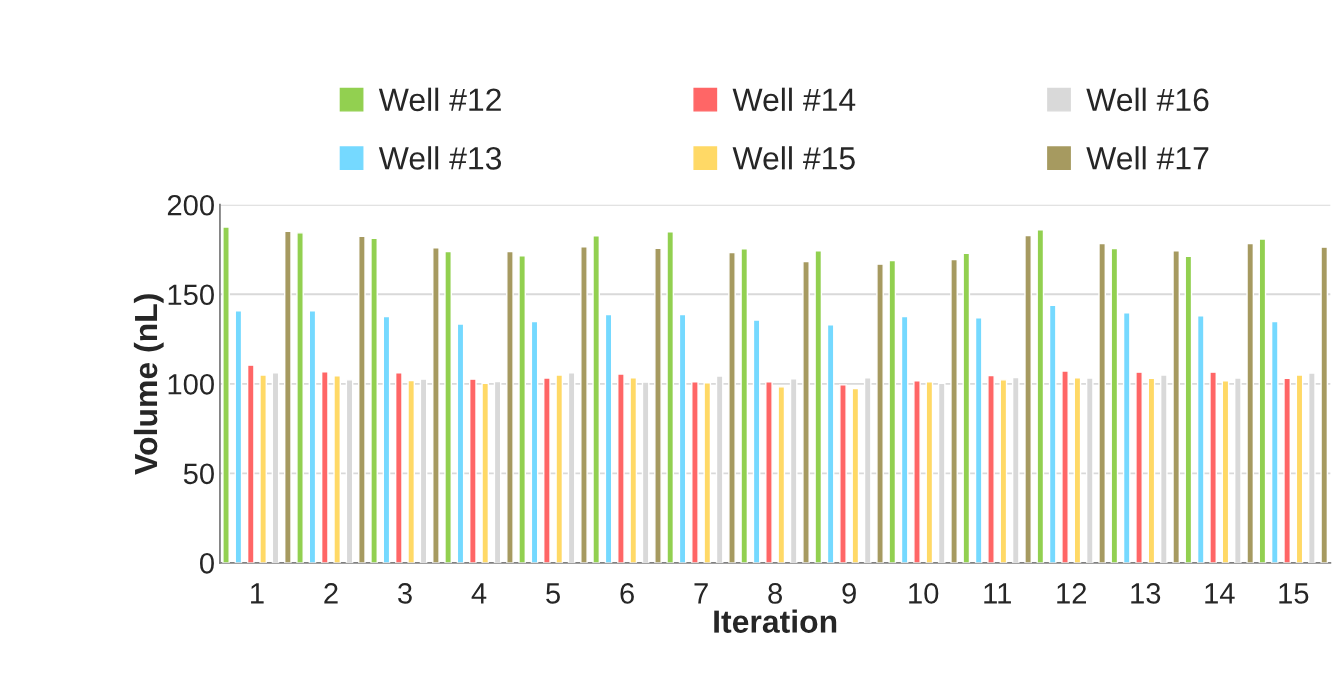  What do you see at coordinates (794, 99) in the screenshot?
I see `legend-label: Well #14` at bounding box center [794, 99].